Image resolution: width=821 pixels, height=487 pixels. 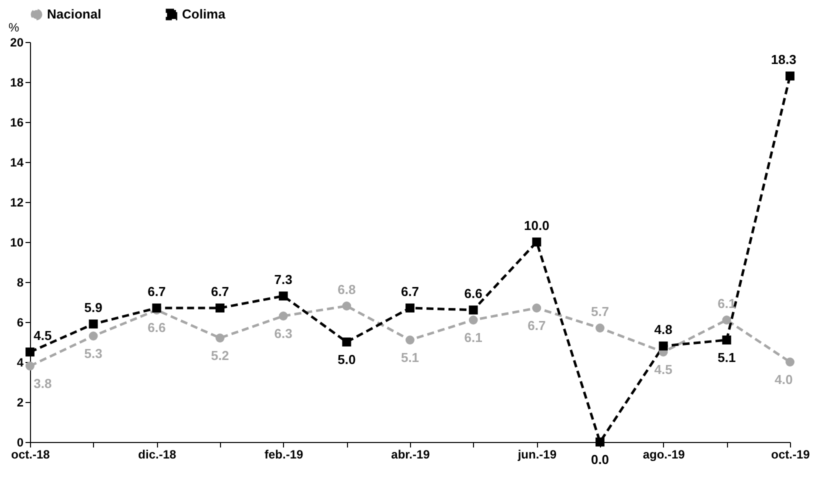 What do you see at coordinates (410, 455) in the screenshot?
I see `x-tick-label: abr.-19` at bounding box center [410, 455].